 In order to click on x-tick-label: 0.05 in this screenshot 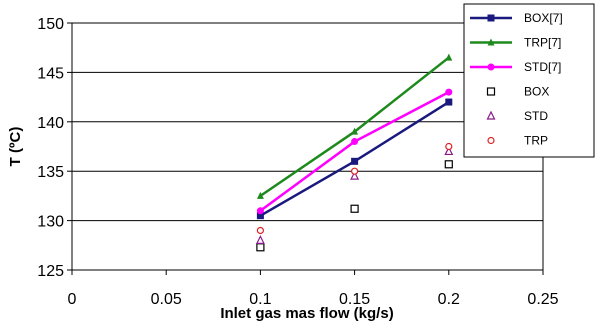, I will do `click(166, 299)`.